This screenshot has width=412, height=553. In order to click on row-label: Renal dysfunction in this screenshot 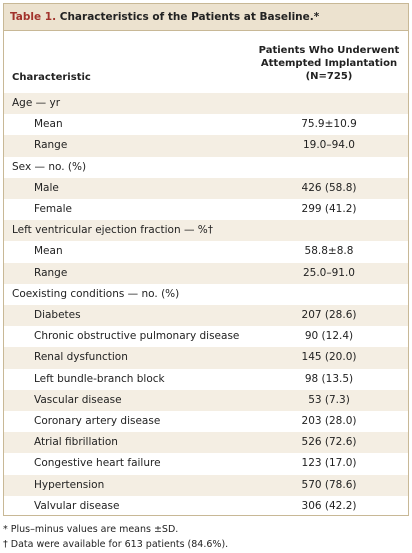, I will do `click(81, 357)`.